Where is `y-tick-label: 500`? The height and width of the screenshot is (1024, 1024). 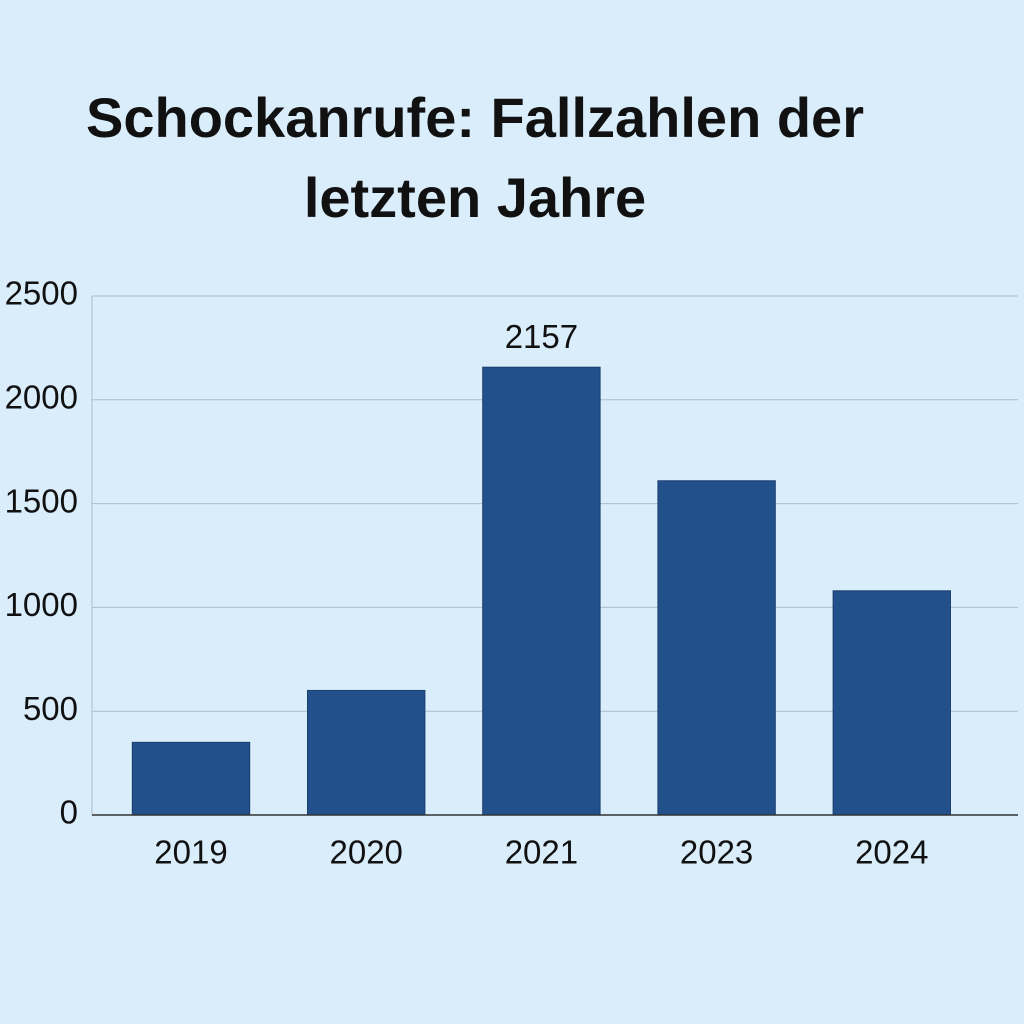 y-tick-label: 500 is located at coordinates (50, 708).